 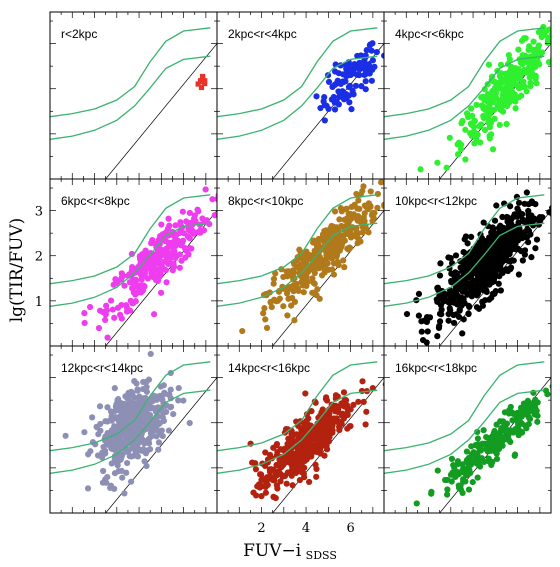 I want to click on panel-label: 6kpc<r<8kpc, so click(x=95, y=201).